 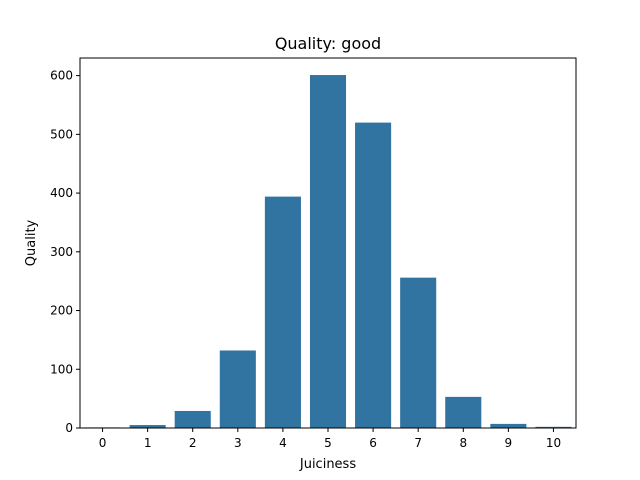 I want to click on y-axis-ticks: 0 100 200 300 400 500 600, so click(x=65, y=252).